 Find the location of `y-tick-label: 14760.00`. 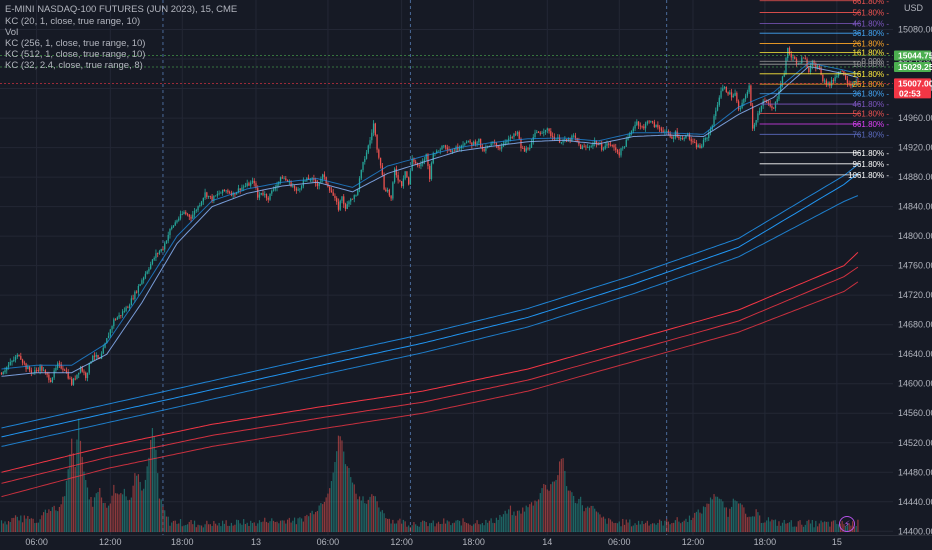

y-tick-label: 14760.00 is located at coordinates (915, 266).